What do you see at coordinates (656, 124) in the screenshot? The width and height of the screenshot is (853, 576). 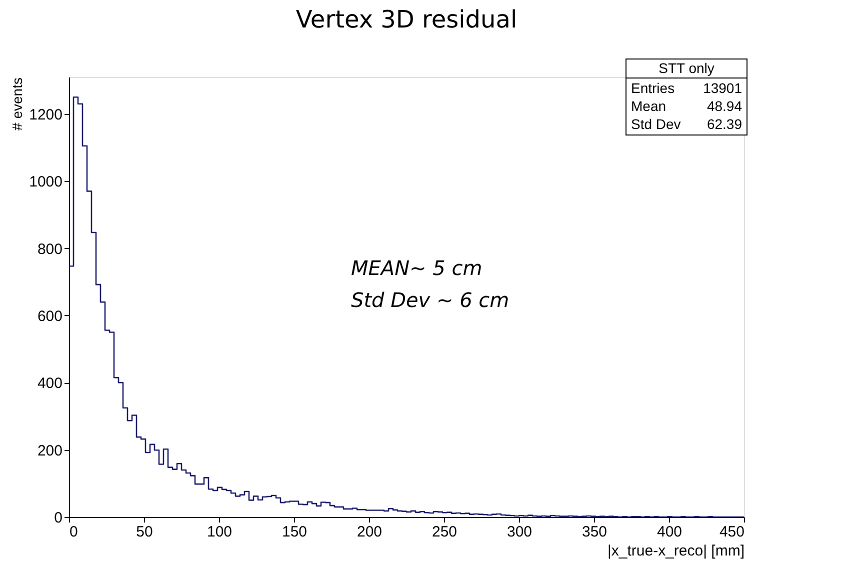 I see `annotation: Std Dev` at bounding box center [656, 124].